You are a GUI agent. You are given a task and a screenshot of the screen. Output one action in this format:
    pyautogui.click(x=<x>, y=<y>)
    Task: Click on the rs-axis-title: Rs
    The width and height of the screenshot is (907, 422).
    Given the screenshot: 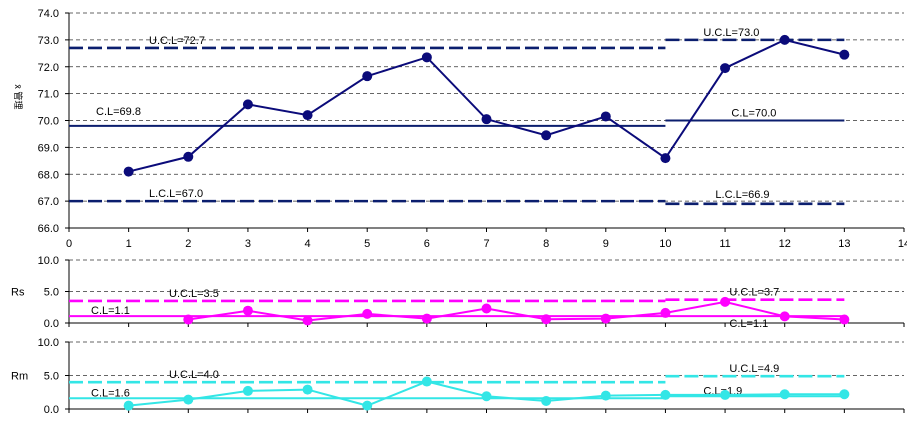 What is the action you would take?
    pyautogui.click(x=18, y=293)
    